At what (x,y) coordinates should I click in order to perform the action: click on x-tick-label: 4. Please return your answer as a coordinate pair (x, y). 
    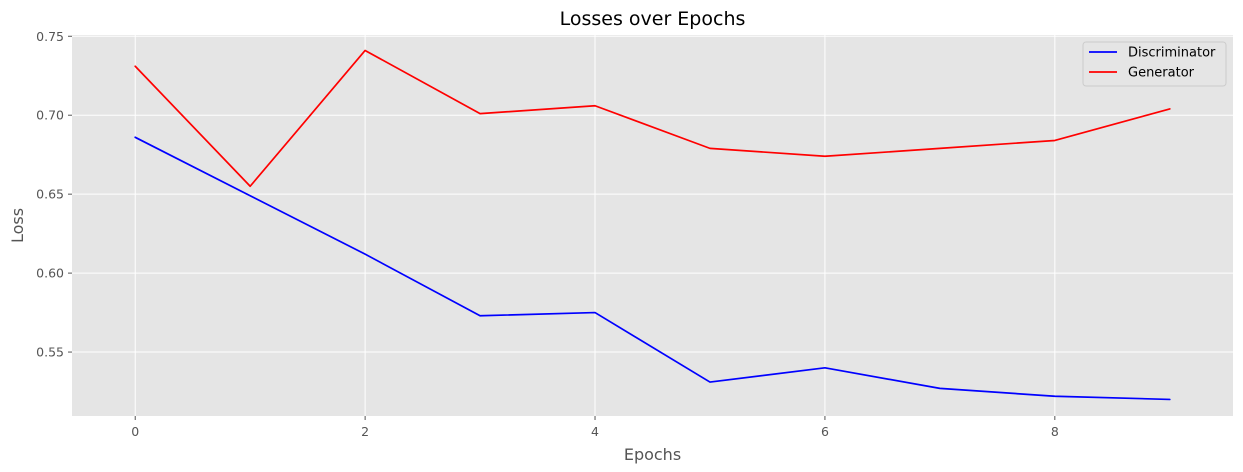
    Looking at the image, I should click on (595, 431).